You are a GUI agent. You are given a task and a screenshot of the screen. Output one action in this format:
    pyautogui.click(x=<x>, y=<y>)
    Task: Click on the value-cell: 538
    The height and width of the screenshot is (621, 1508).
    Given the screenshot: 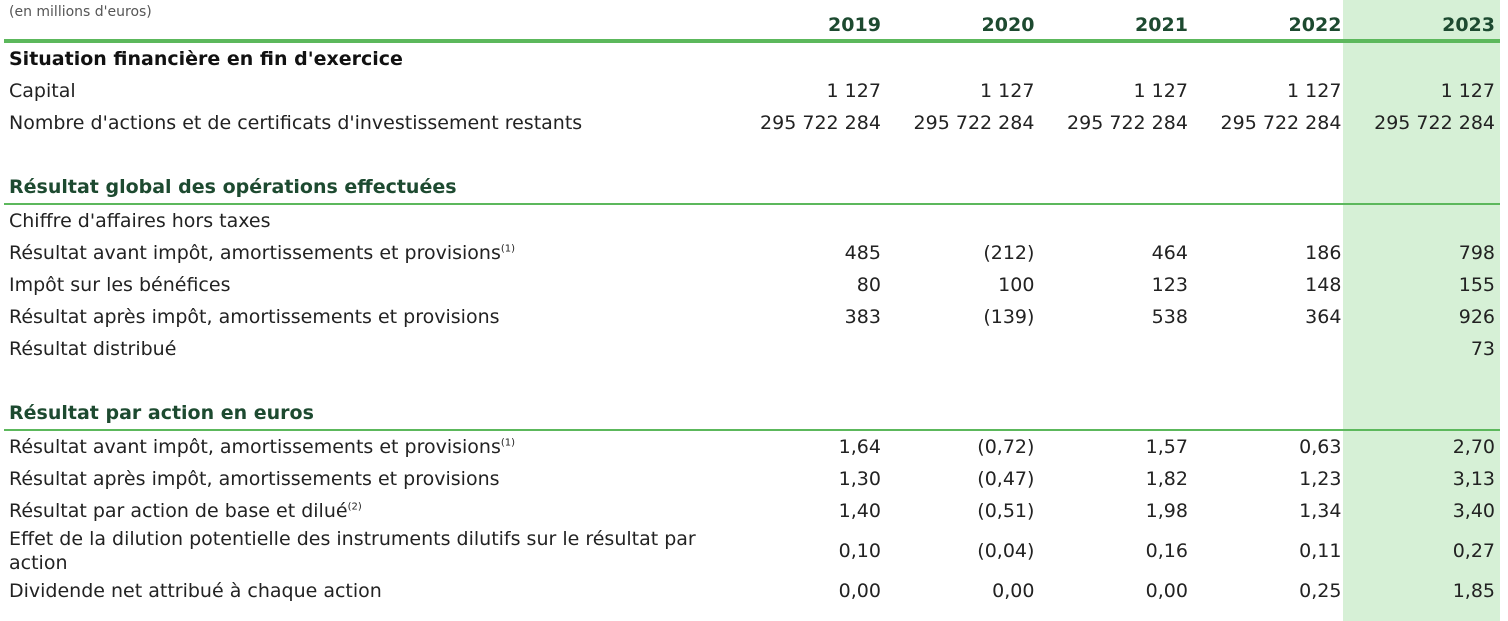 What is the action you would take?
    pyautogui.click(x=1169, y=317)
    